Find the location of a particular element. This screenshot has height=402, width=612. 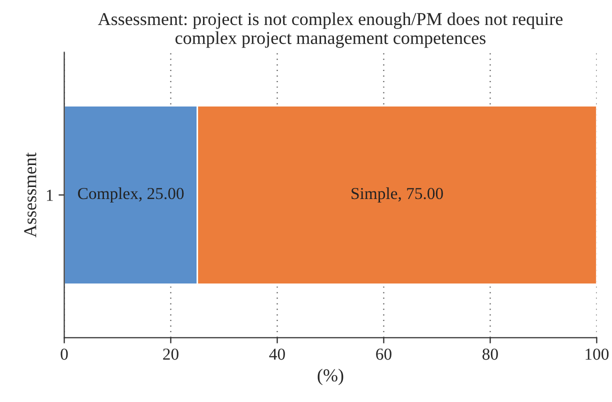

y-tick-label: 1 is located at coordinates (49, 195).